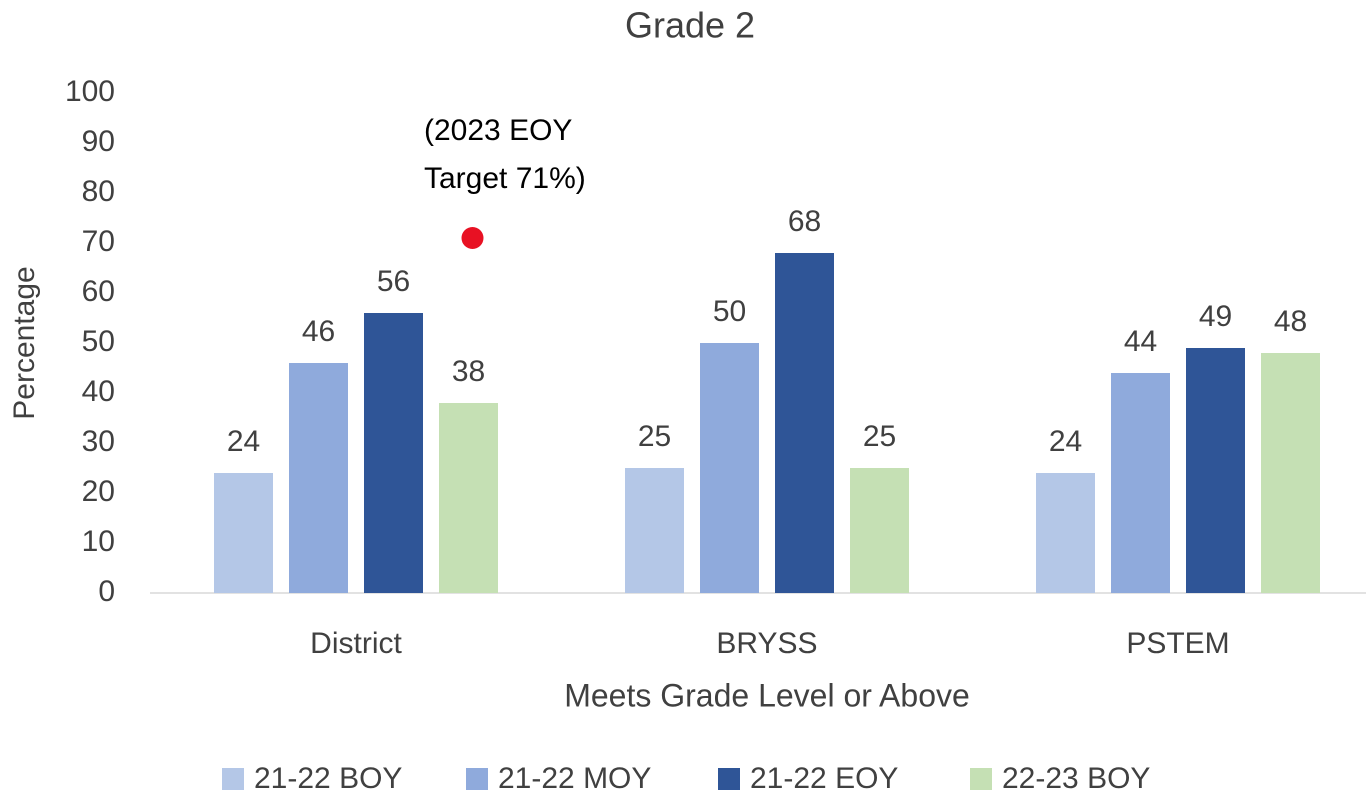  What do you see at coordinates (318, 331) in the screenshot?
I see `data-label: 46` at bounding box center [318, 331].